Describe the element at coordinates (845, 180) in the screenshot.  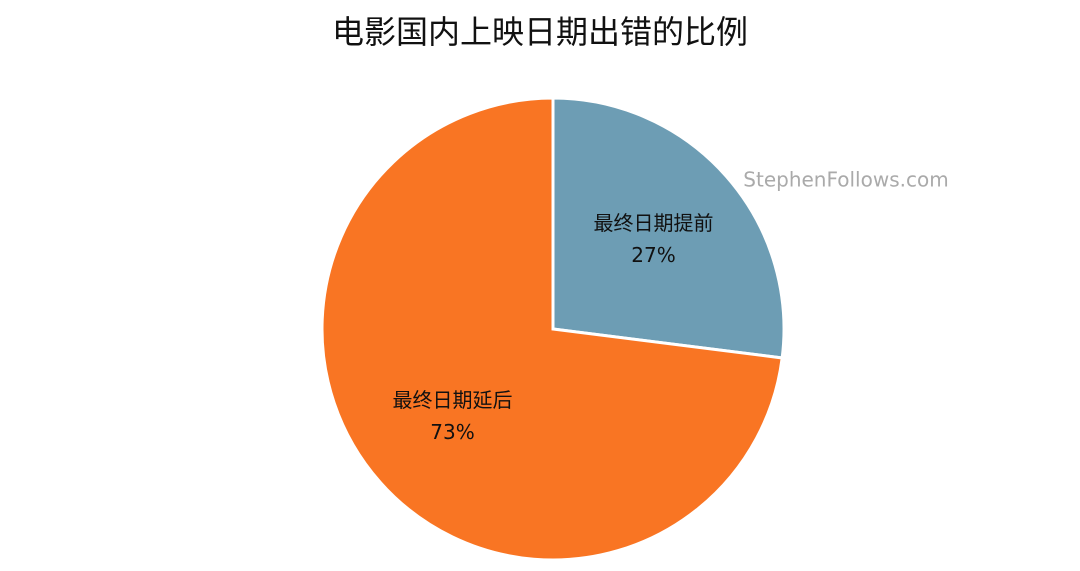
I see `watermark: StephenFollows.com` at that location.